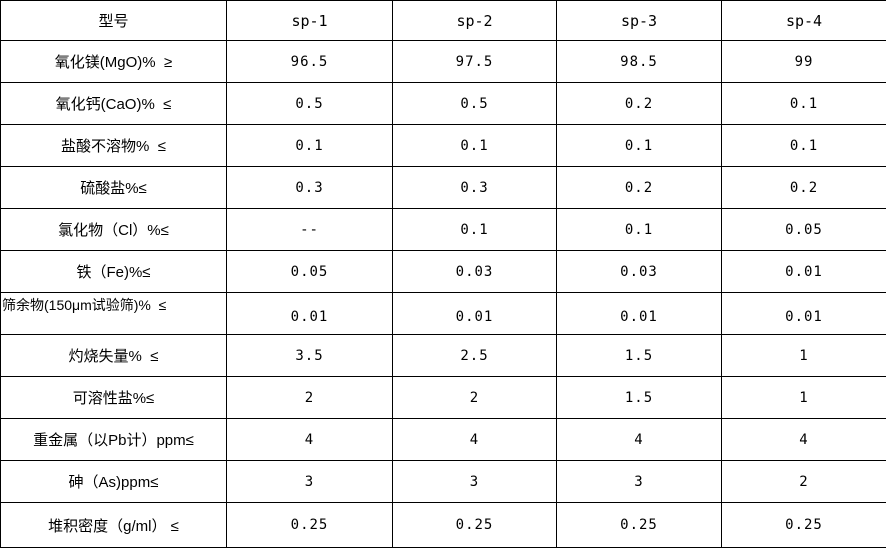 The image size is (886, 548). Describe the element at coordinates (114, 230) in the screenshot. I see `row-label: 氯化物（Cl）%≤` at that location.